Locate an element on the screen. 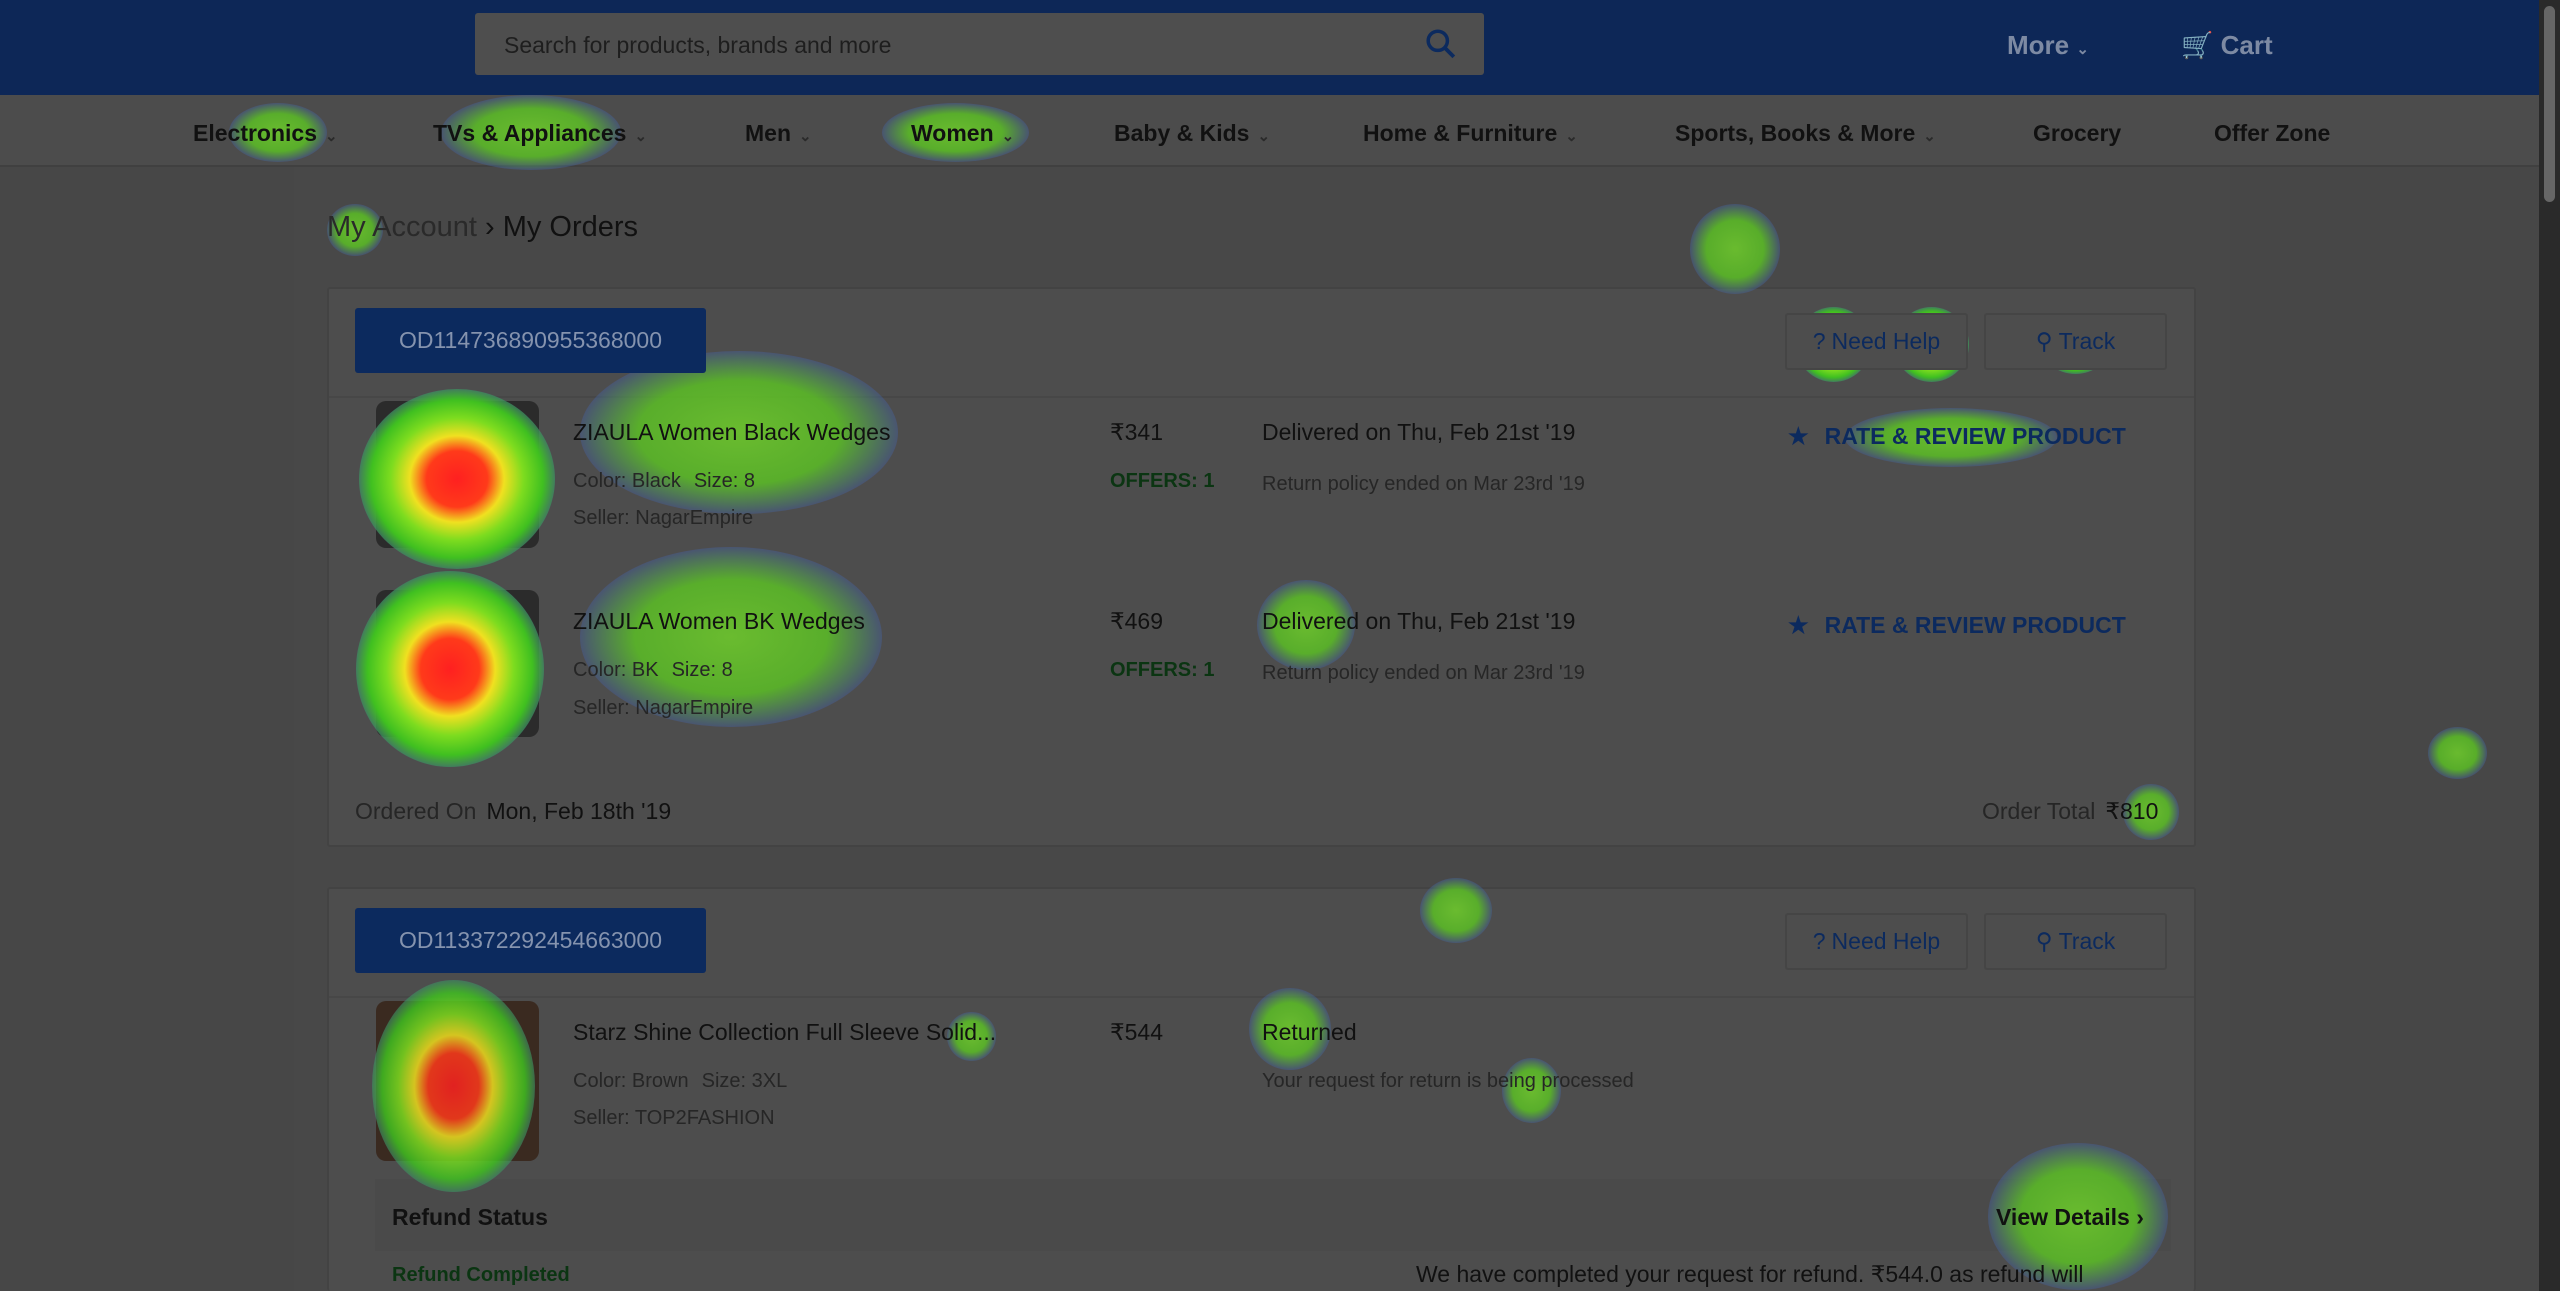  view-details-link: View Details › is located at coordinates (2070, 1217).